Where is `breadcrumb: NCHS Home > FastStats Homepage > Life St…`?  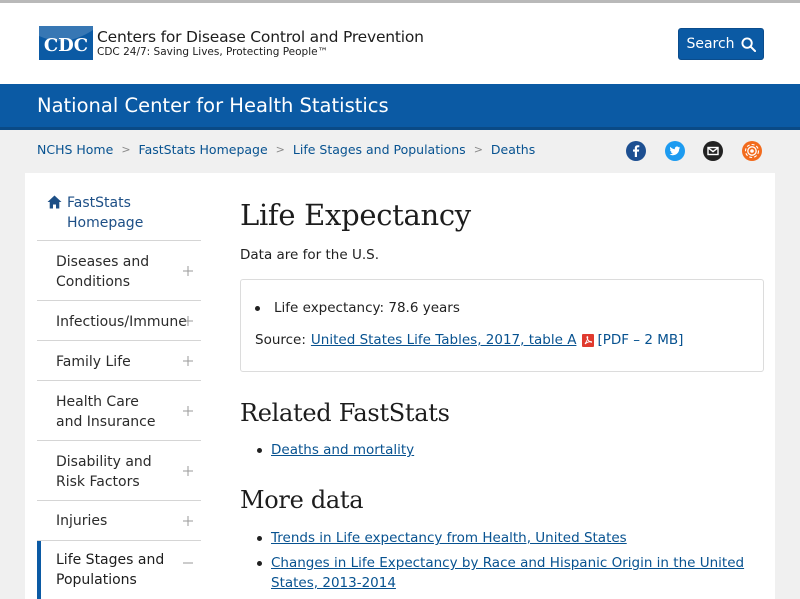 breadcrumb: NCHS Home > FastStats Homepage > Life St… is located at coordinates (286, 149).